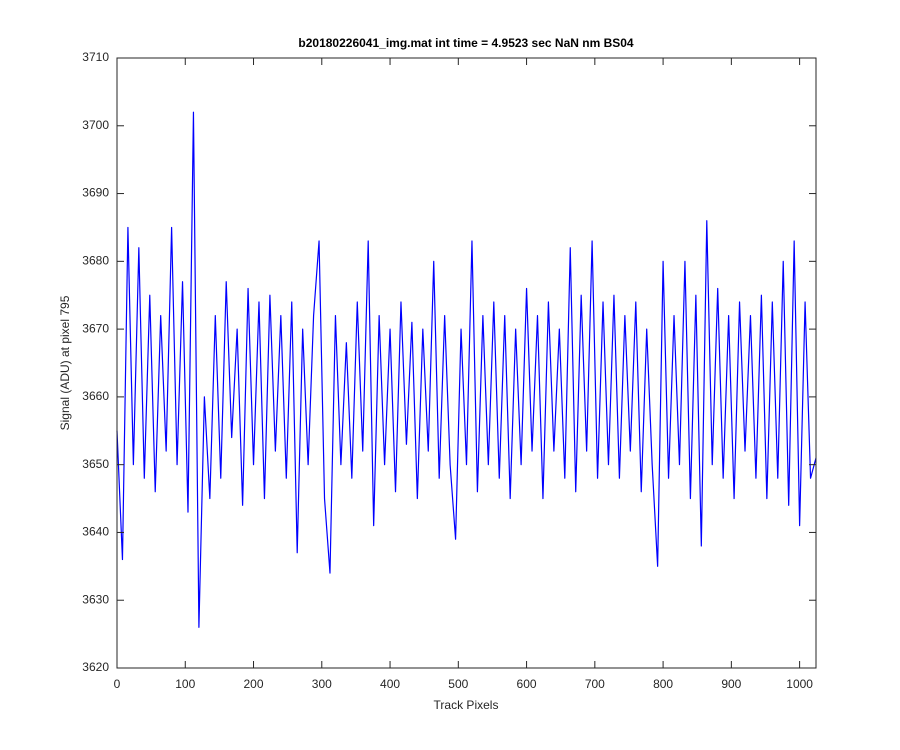  I want to click on y-tick-label: 3620, so click(95, 667).